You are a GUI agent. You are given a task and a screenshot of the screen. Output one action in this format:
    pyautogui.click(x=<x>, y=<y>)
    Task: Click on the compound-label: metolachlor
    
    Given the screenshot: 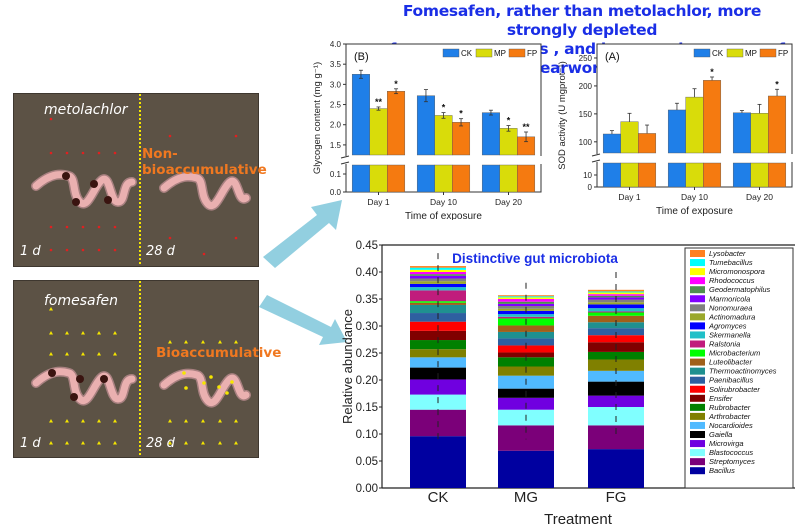 What is the action you would take?
    pyautogui.click(x=86, y=110)
    